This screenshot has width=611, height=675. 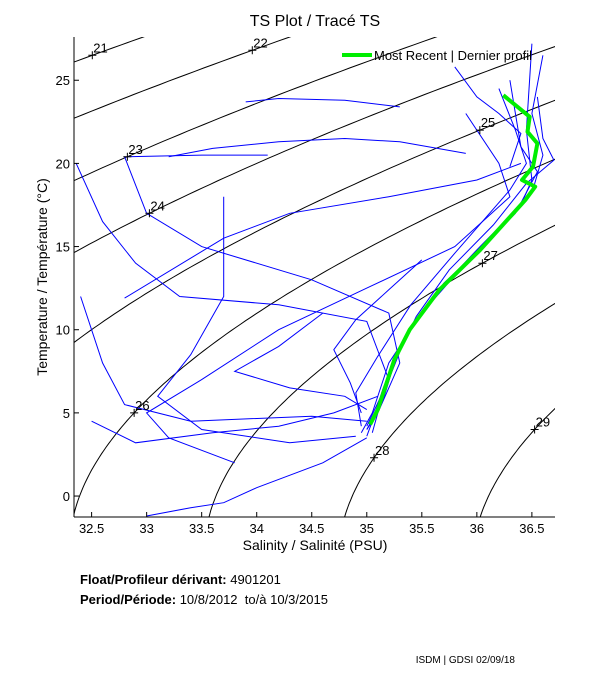 What do you see at coordinates (531, 528) in the screenshot?
I see `x-tick-label: 36.5` at bounding box center [531, 528].